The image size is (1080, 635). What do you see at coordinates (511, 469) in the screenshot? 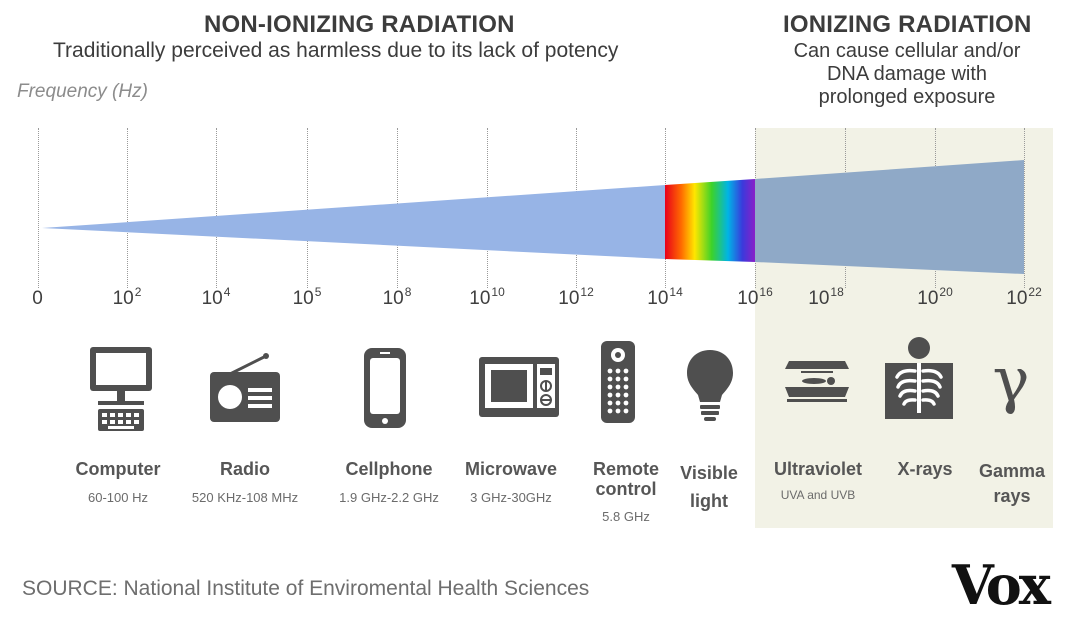
I see `source-label-microwave: Microwave` at bounding box center [511, 469].